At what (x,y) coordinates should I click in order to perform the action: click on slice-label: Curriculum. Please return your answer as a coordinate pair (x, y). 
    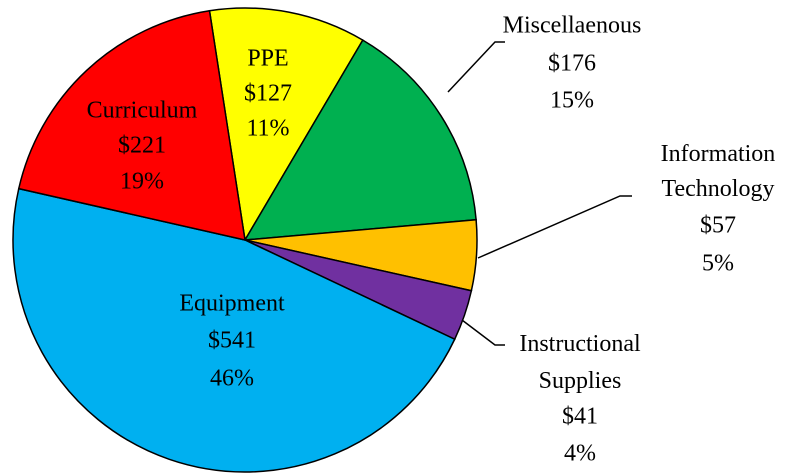
    Looking at the image, I should click on (142, 111).